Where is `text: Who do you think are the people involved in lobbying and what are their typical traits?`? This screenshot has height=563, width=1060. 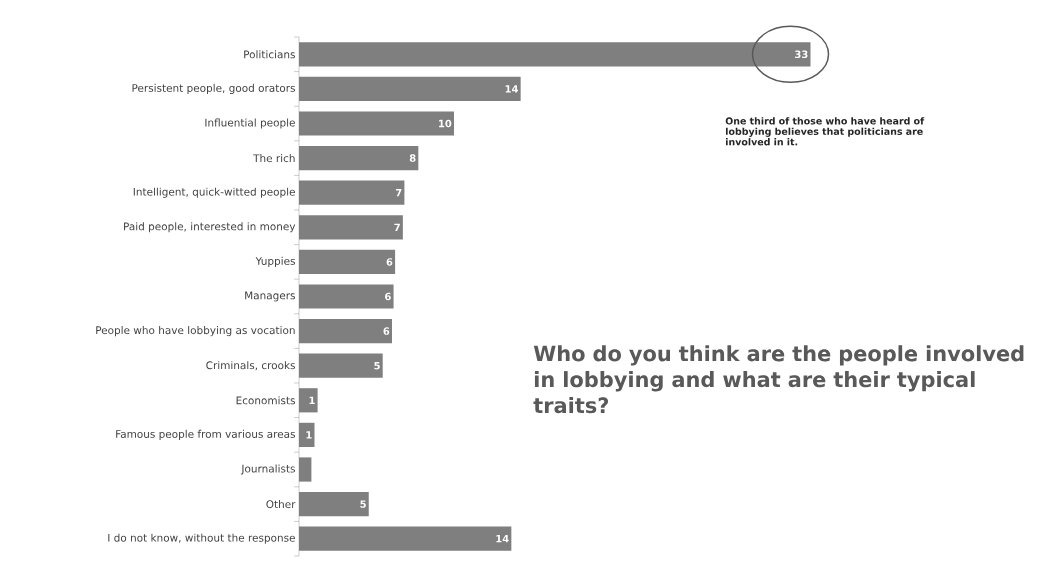 text: Who do you think are the people involved in lobbying and what are their typical traits? is located at coordinates (778, 379).